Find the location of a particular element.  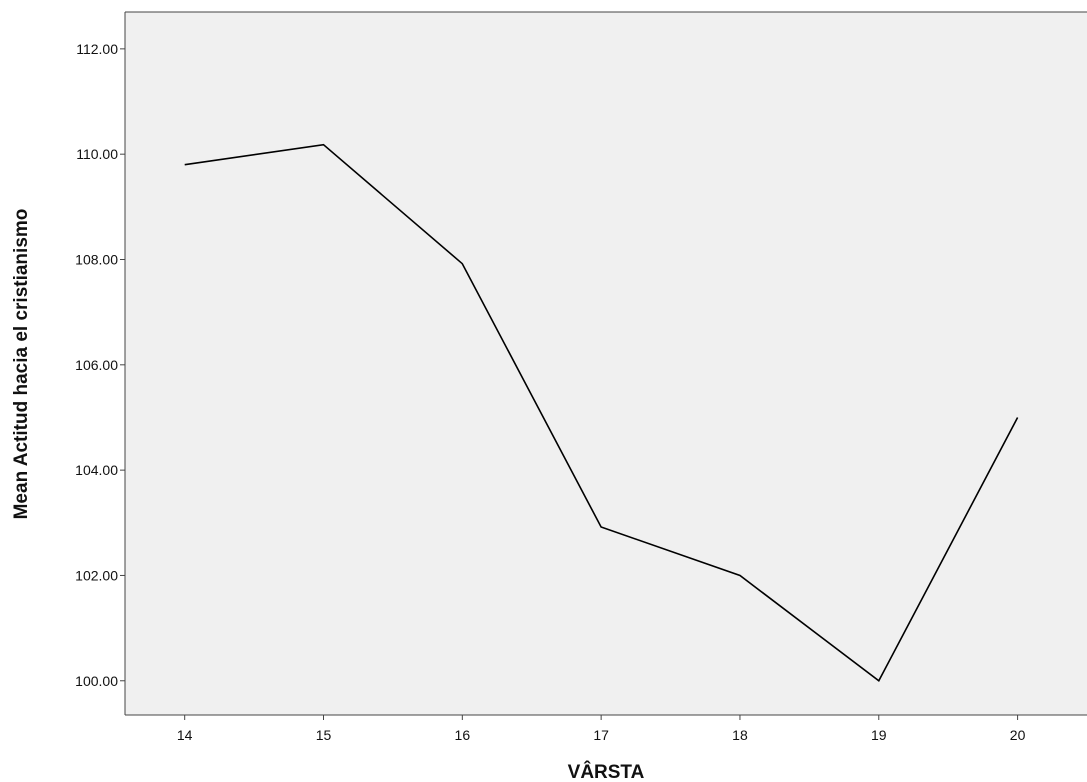

x-tick-label: 20 is located at coordinates (1018, 735).